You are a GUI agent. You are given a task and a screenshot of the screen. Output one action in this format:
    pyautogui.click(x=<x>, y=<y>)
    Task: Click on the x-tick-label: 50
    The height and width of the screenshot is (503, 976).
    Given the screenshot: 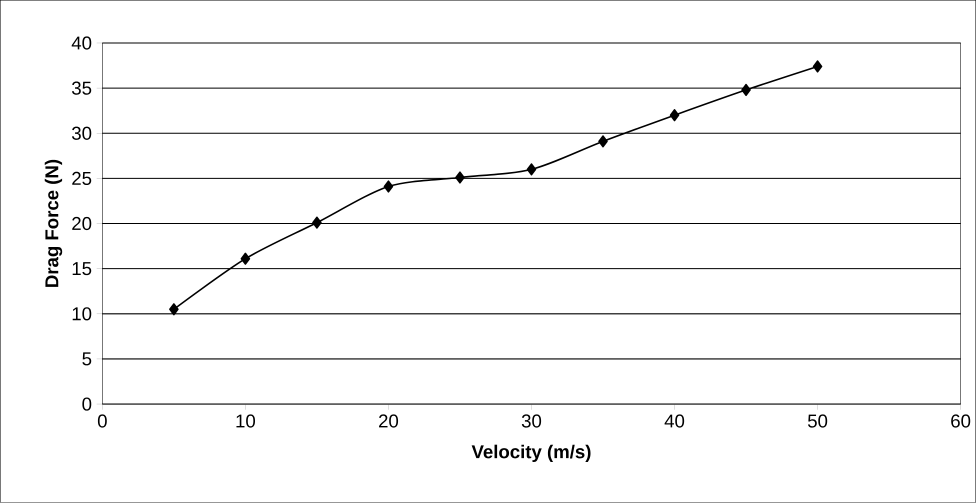 What is the action you would take?
    pyautogui.click(x=818, y=421)
    